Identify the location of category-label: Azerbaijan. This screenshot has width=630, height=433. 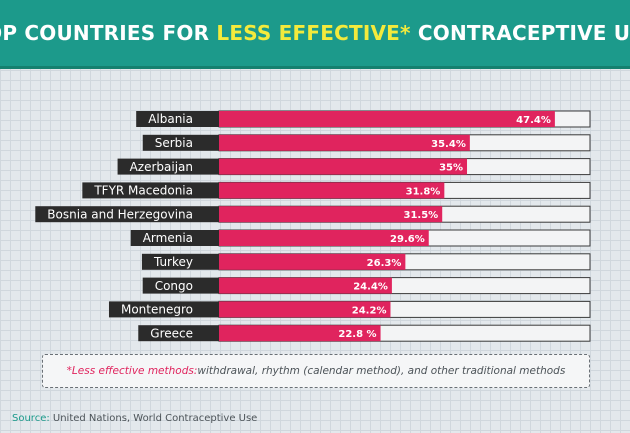
(161, 167).